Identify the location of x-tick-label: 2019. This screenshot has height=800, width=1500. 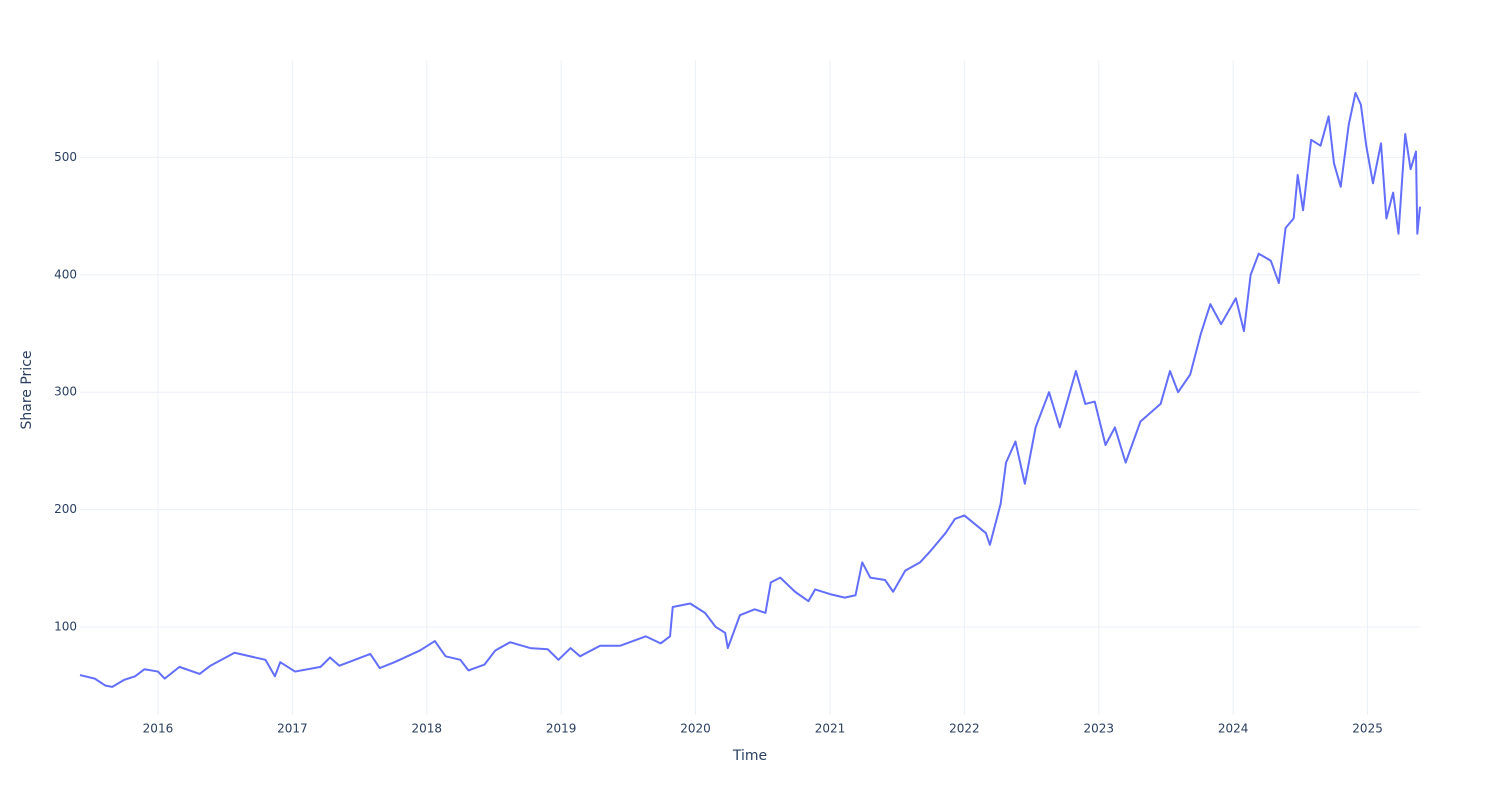
(561, 729).